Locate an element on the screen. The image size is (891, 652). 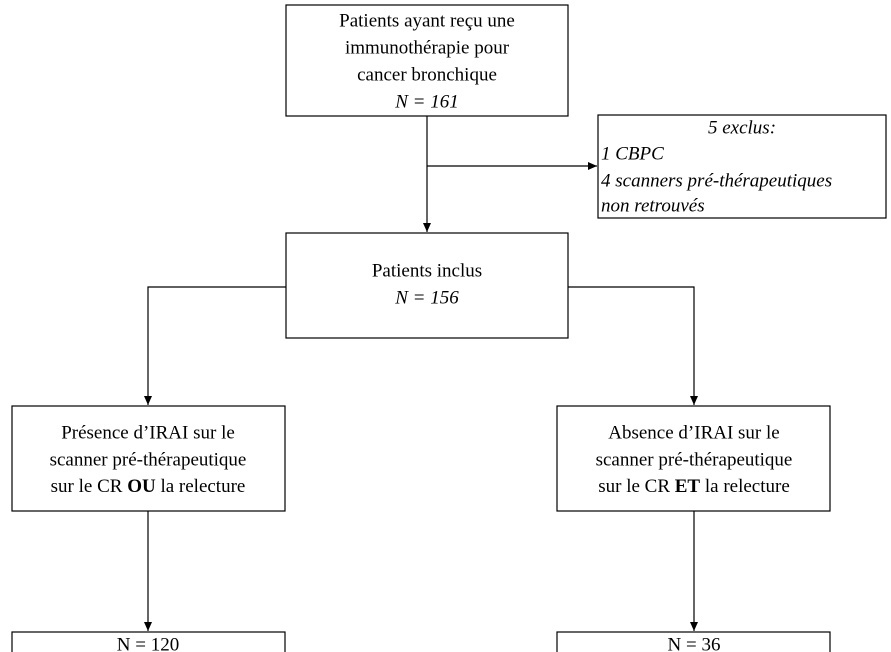
node-count: N = 156 is located at coordinates (426, 297).